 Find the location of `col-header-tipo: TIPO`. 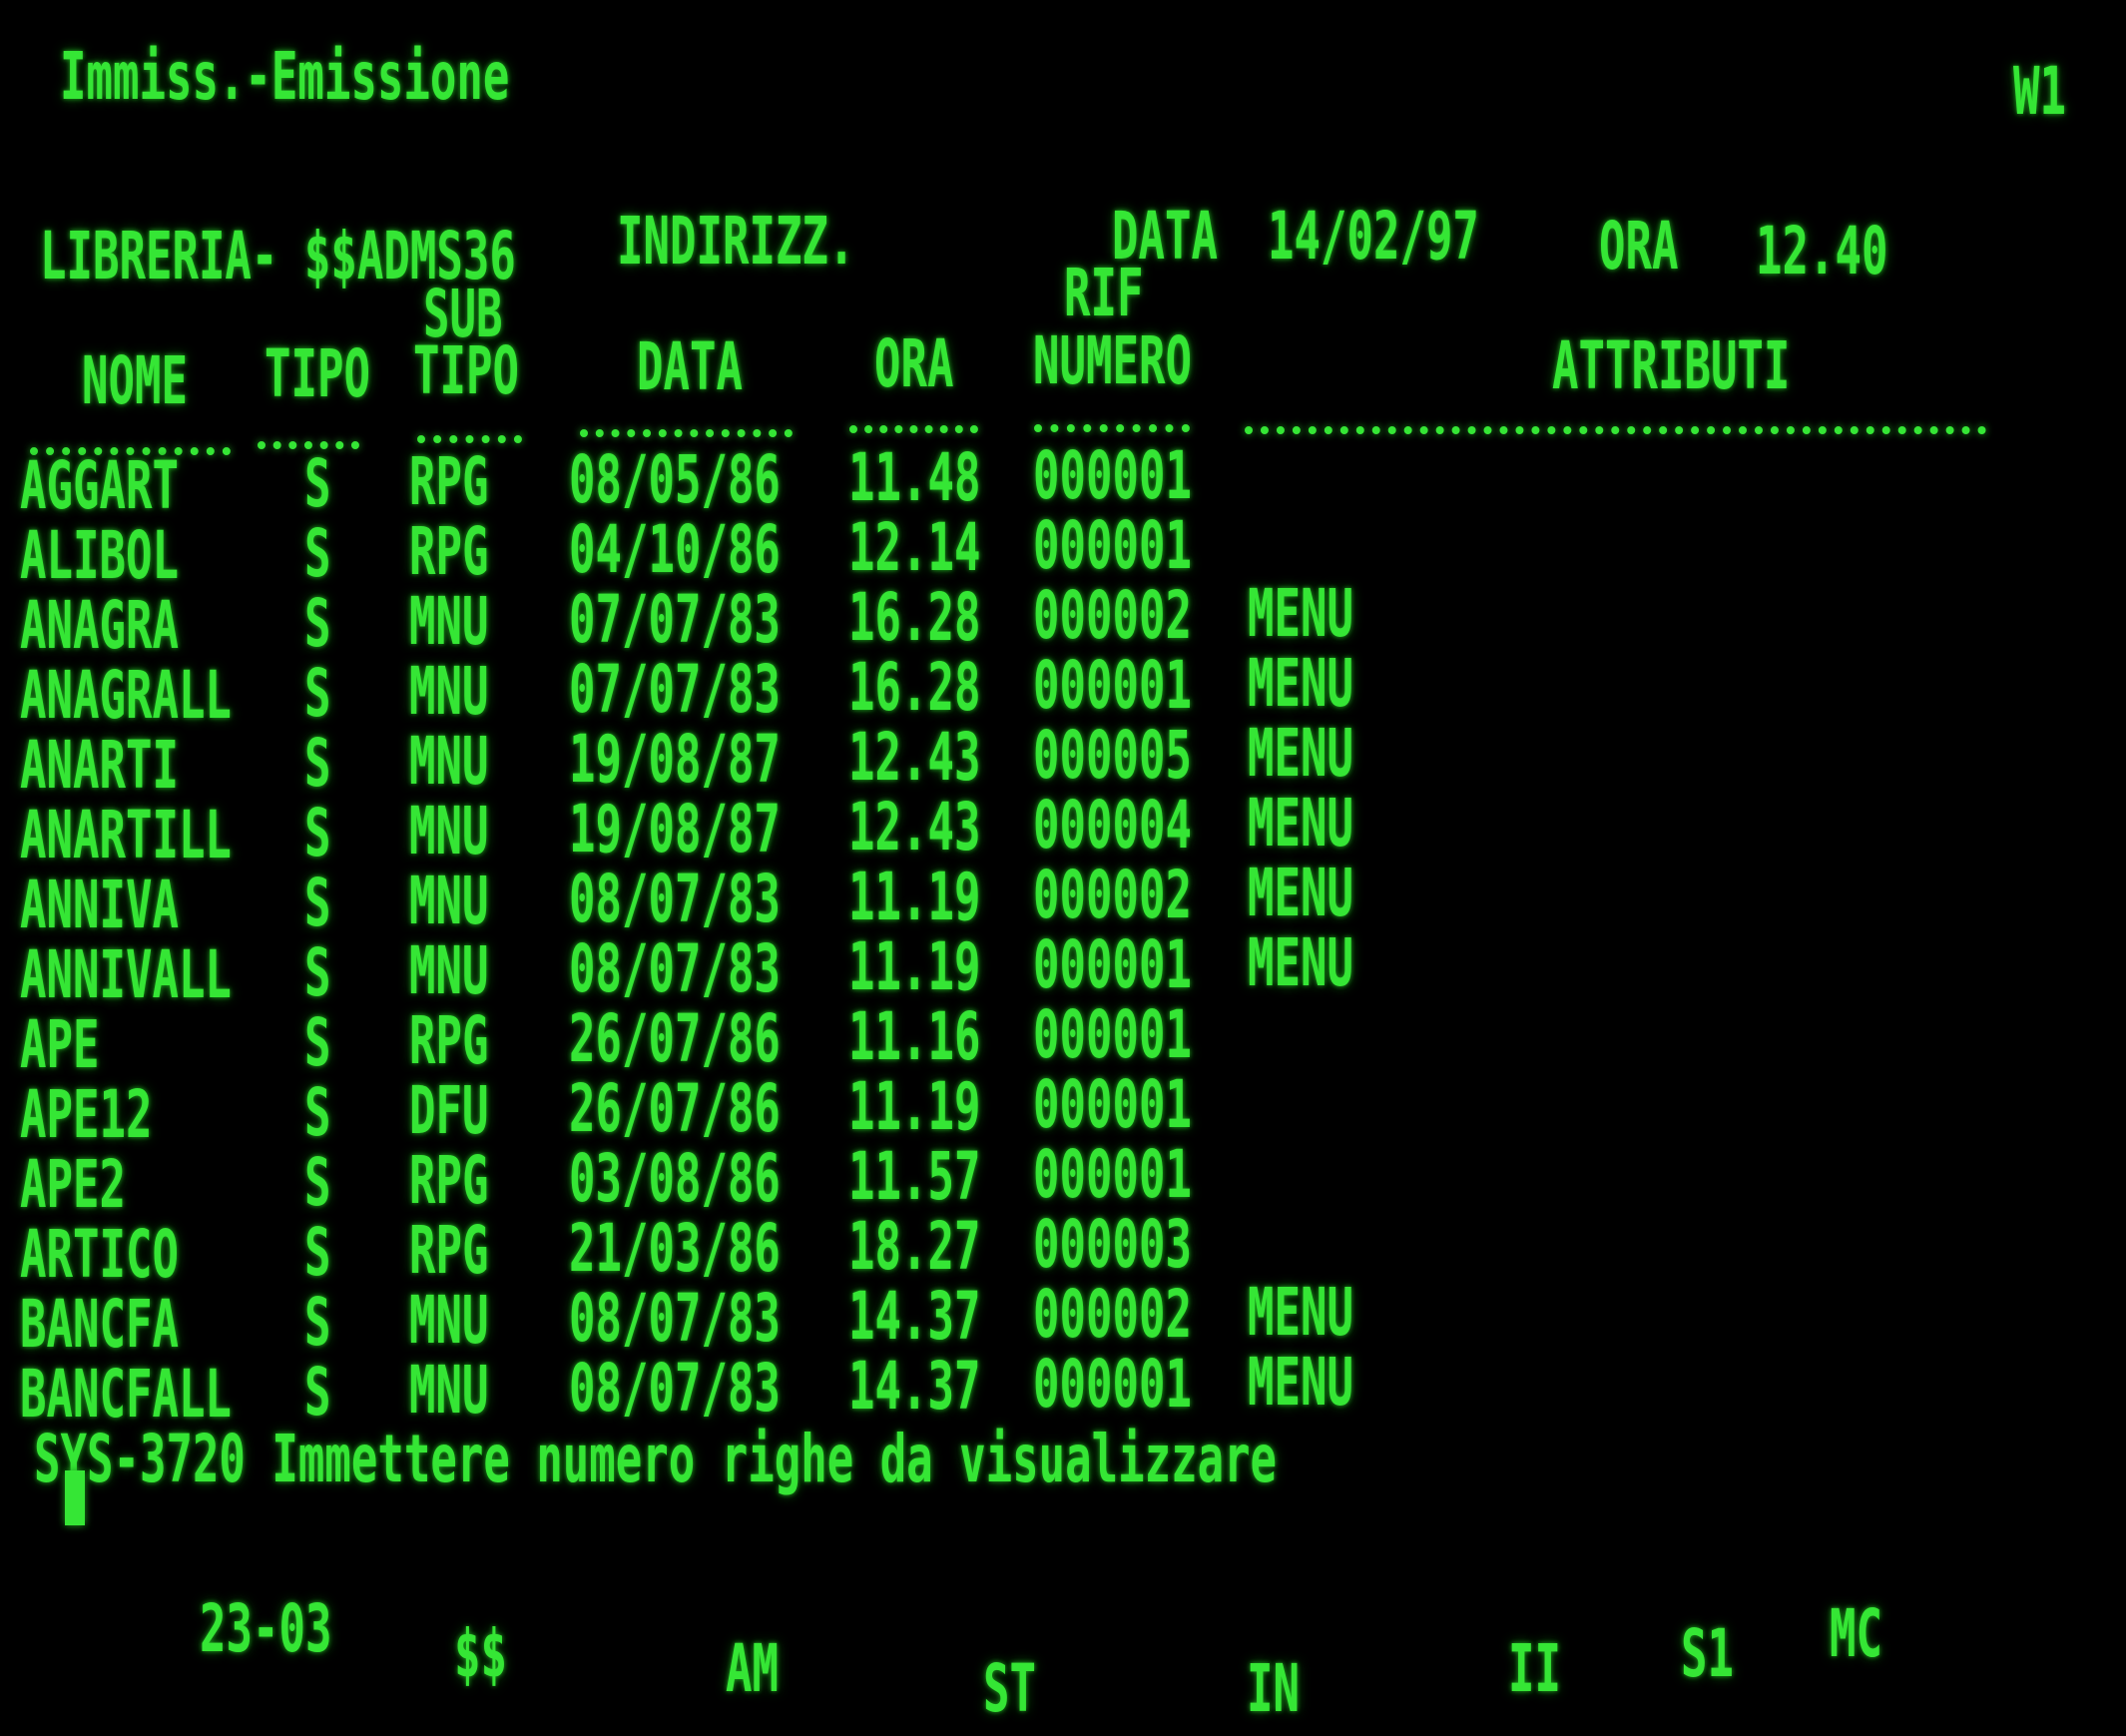

col-header-tipo: TIPO is located at coordinates (317, 374).